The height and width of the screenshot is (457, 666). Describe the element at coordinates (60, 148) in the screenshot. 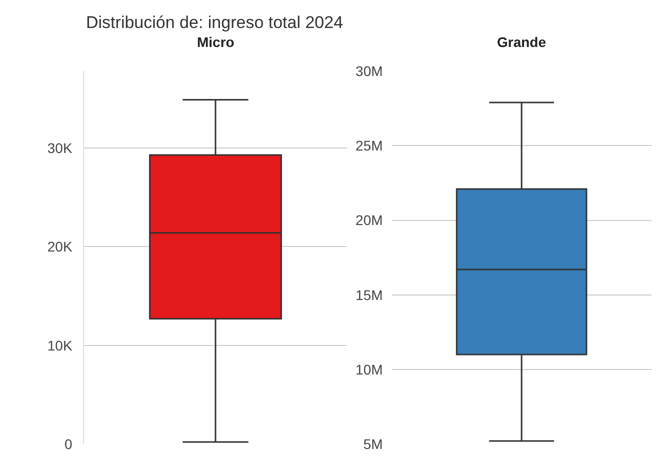

I see `y-tick-label: 30K` at that location.